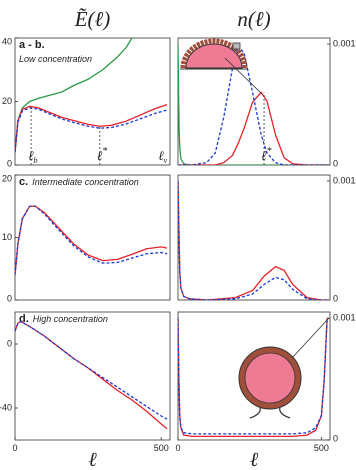 This screenshot has width=356, height=470. Describe the element at coordinates (85, 182) in the screenshot. I see `panel-subtitle: Intermediate concentration` at that location.